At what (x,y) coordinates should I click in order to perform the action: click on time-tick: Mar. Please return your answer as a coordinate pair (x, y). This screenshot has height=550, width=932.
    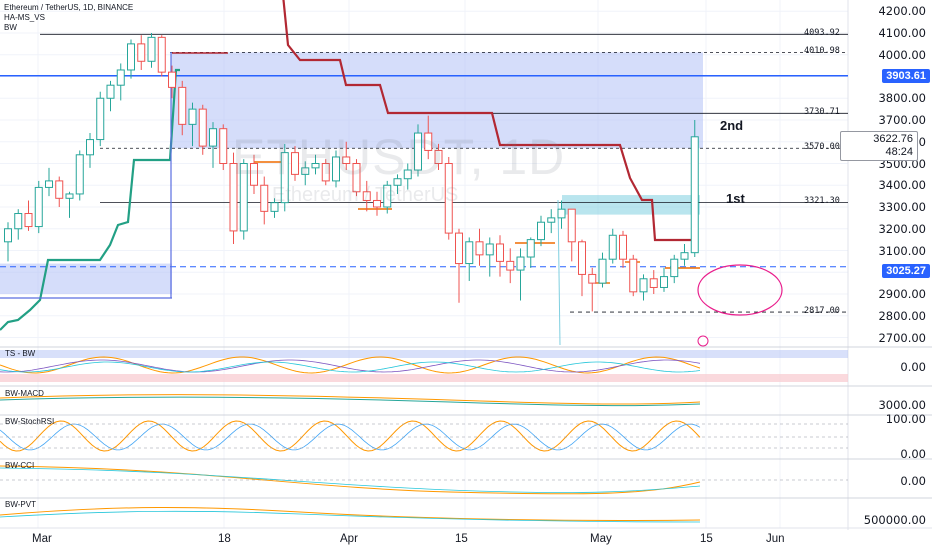
    Looking at the image, I should click on (42, 539).